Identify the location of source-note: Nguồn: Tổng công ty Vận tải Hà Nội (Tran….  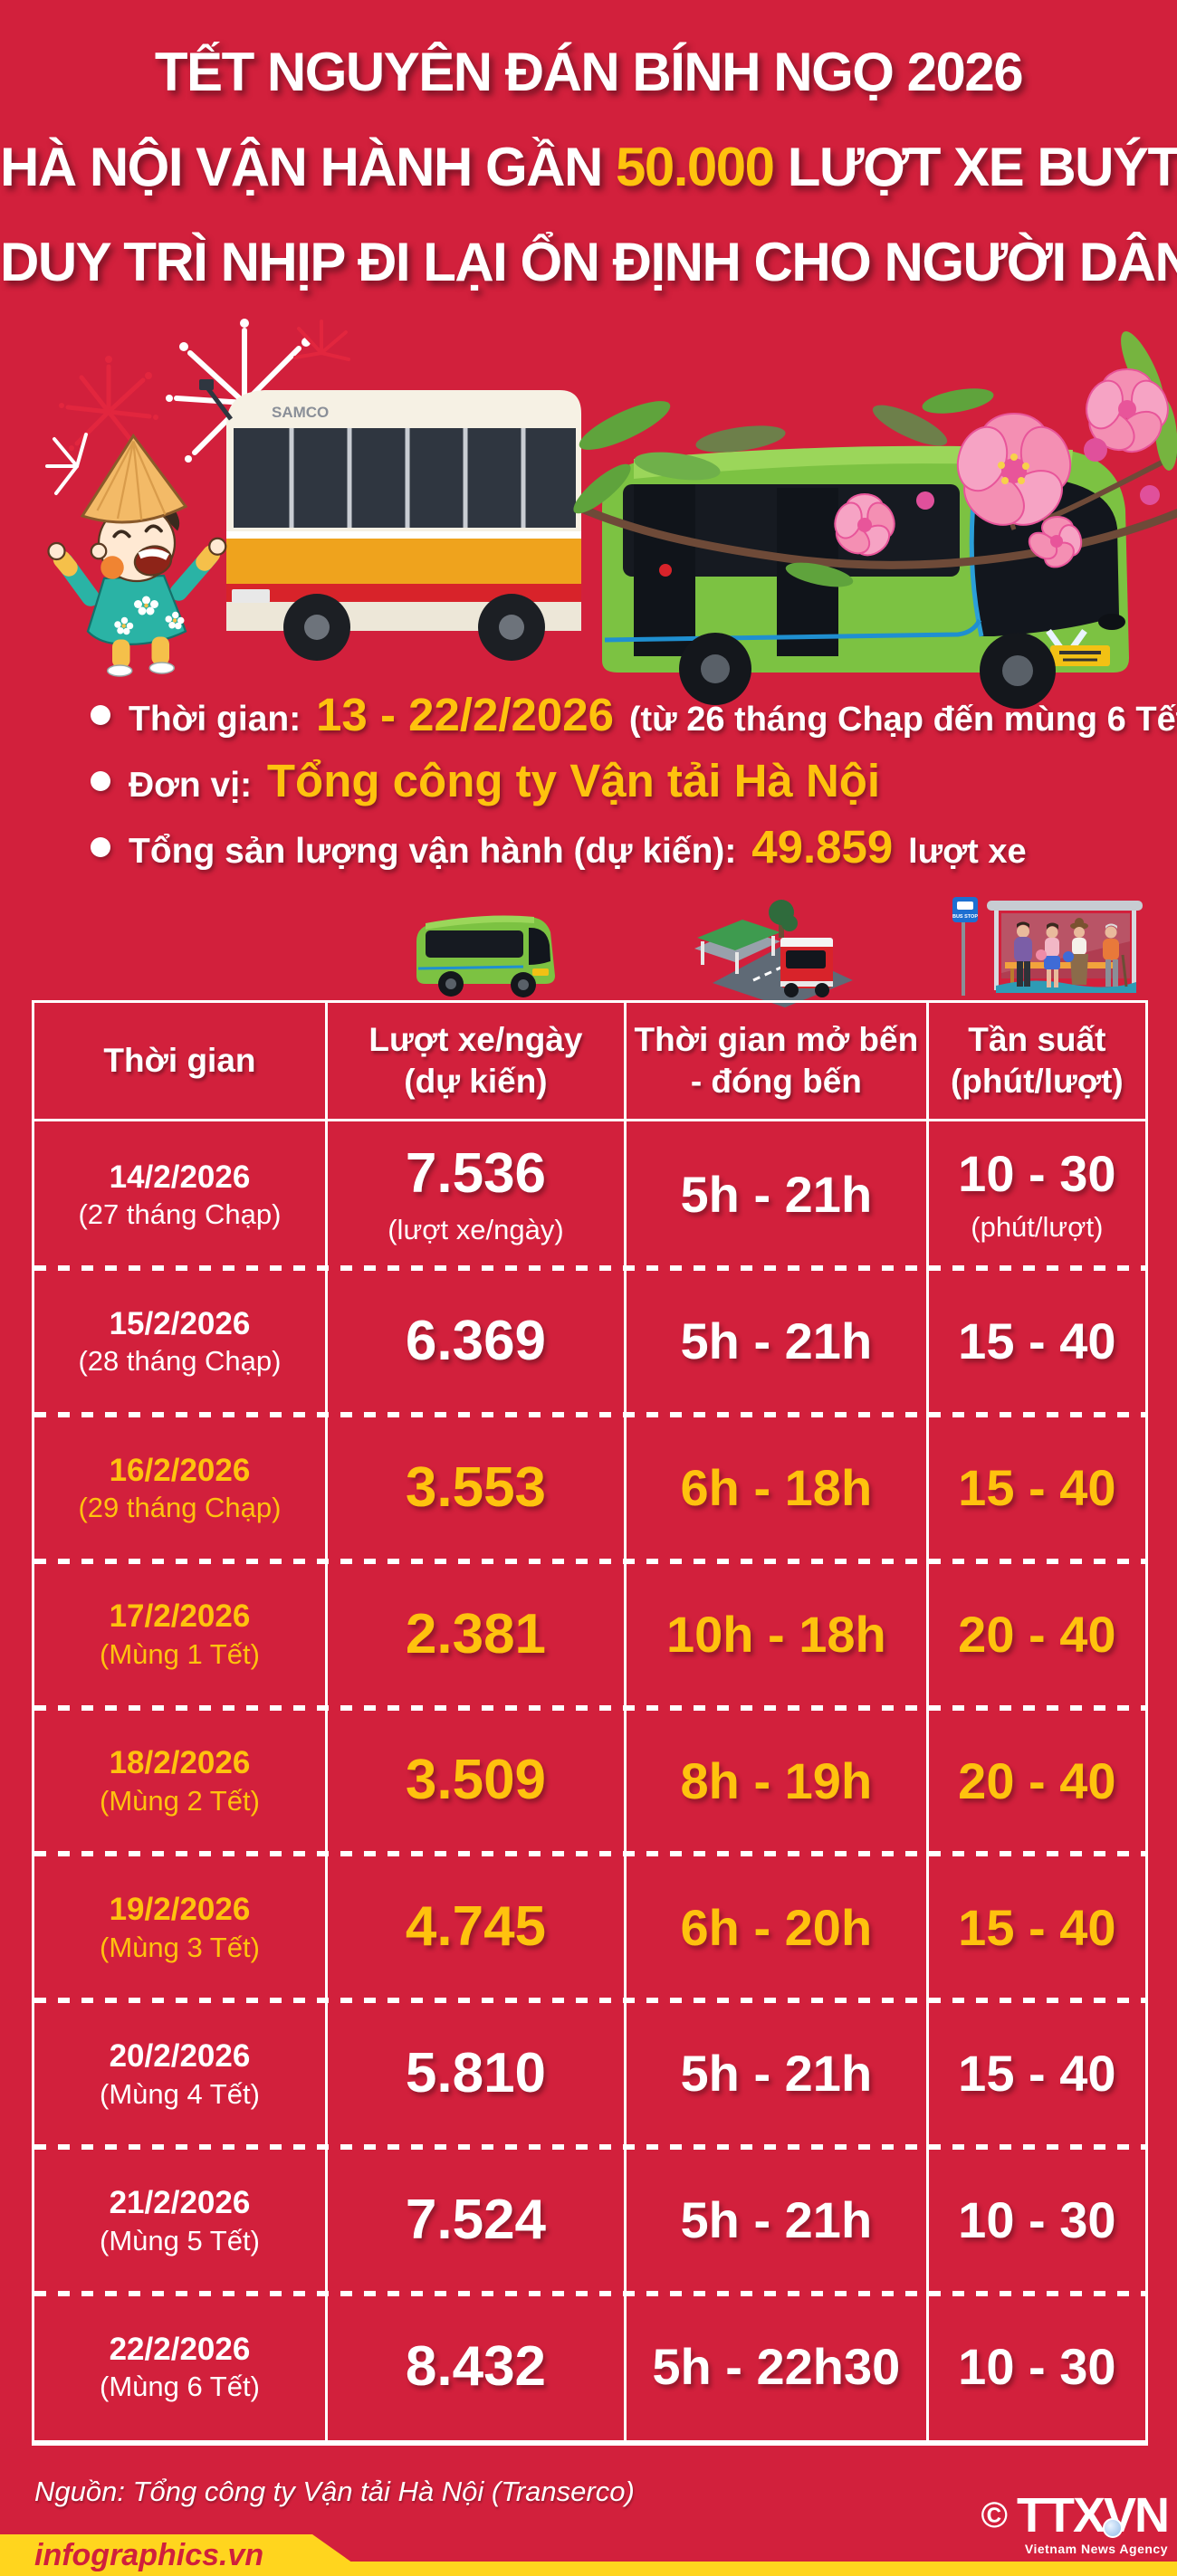
(334, 2491).